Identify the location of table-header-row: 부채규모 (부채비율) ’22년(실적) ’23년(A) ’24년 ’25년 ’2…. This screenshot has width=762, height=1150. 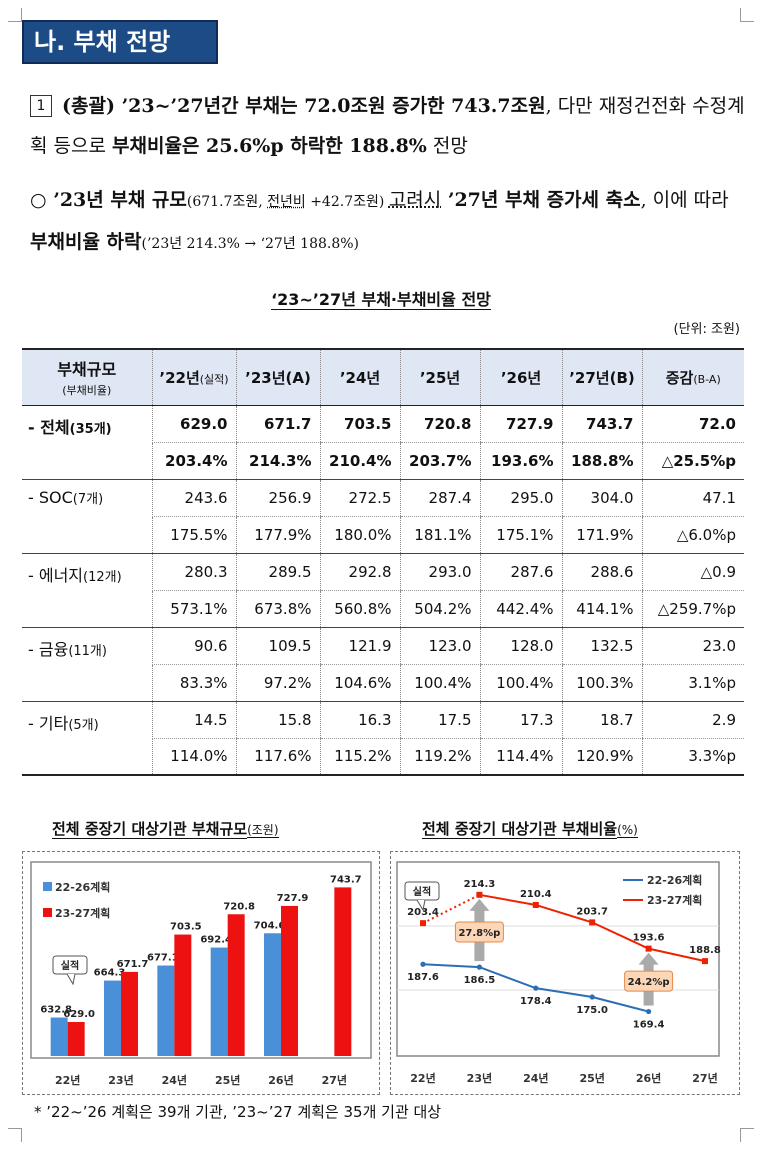
(383, 377).